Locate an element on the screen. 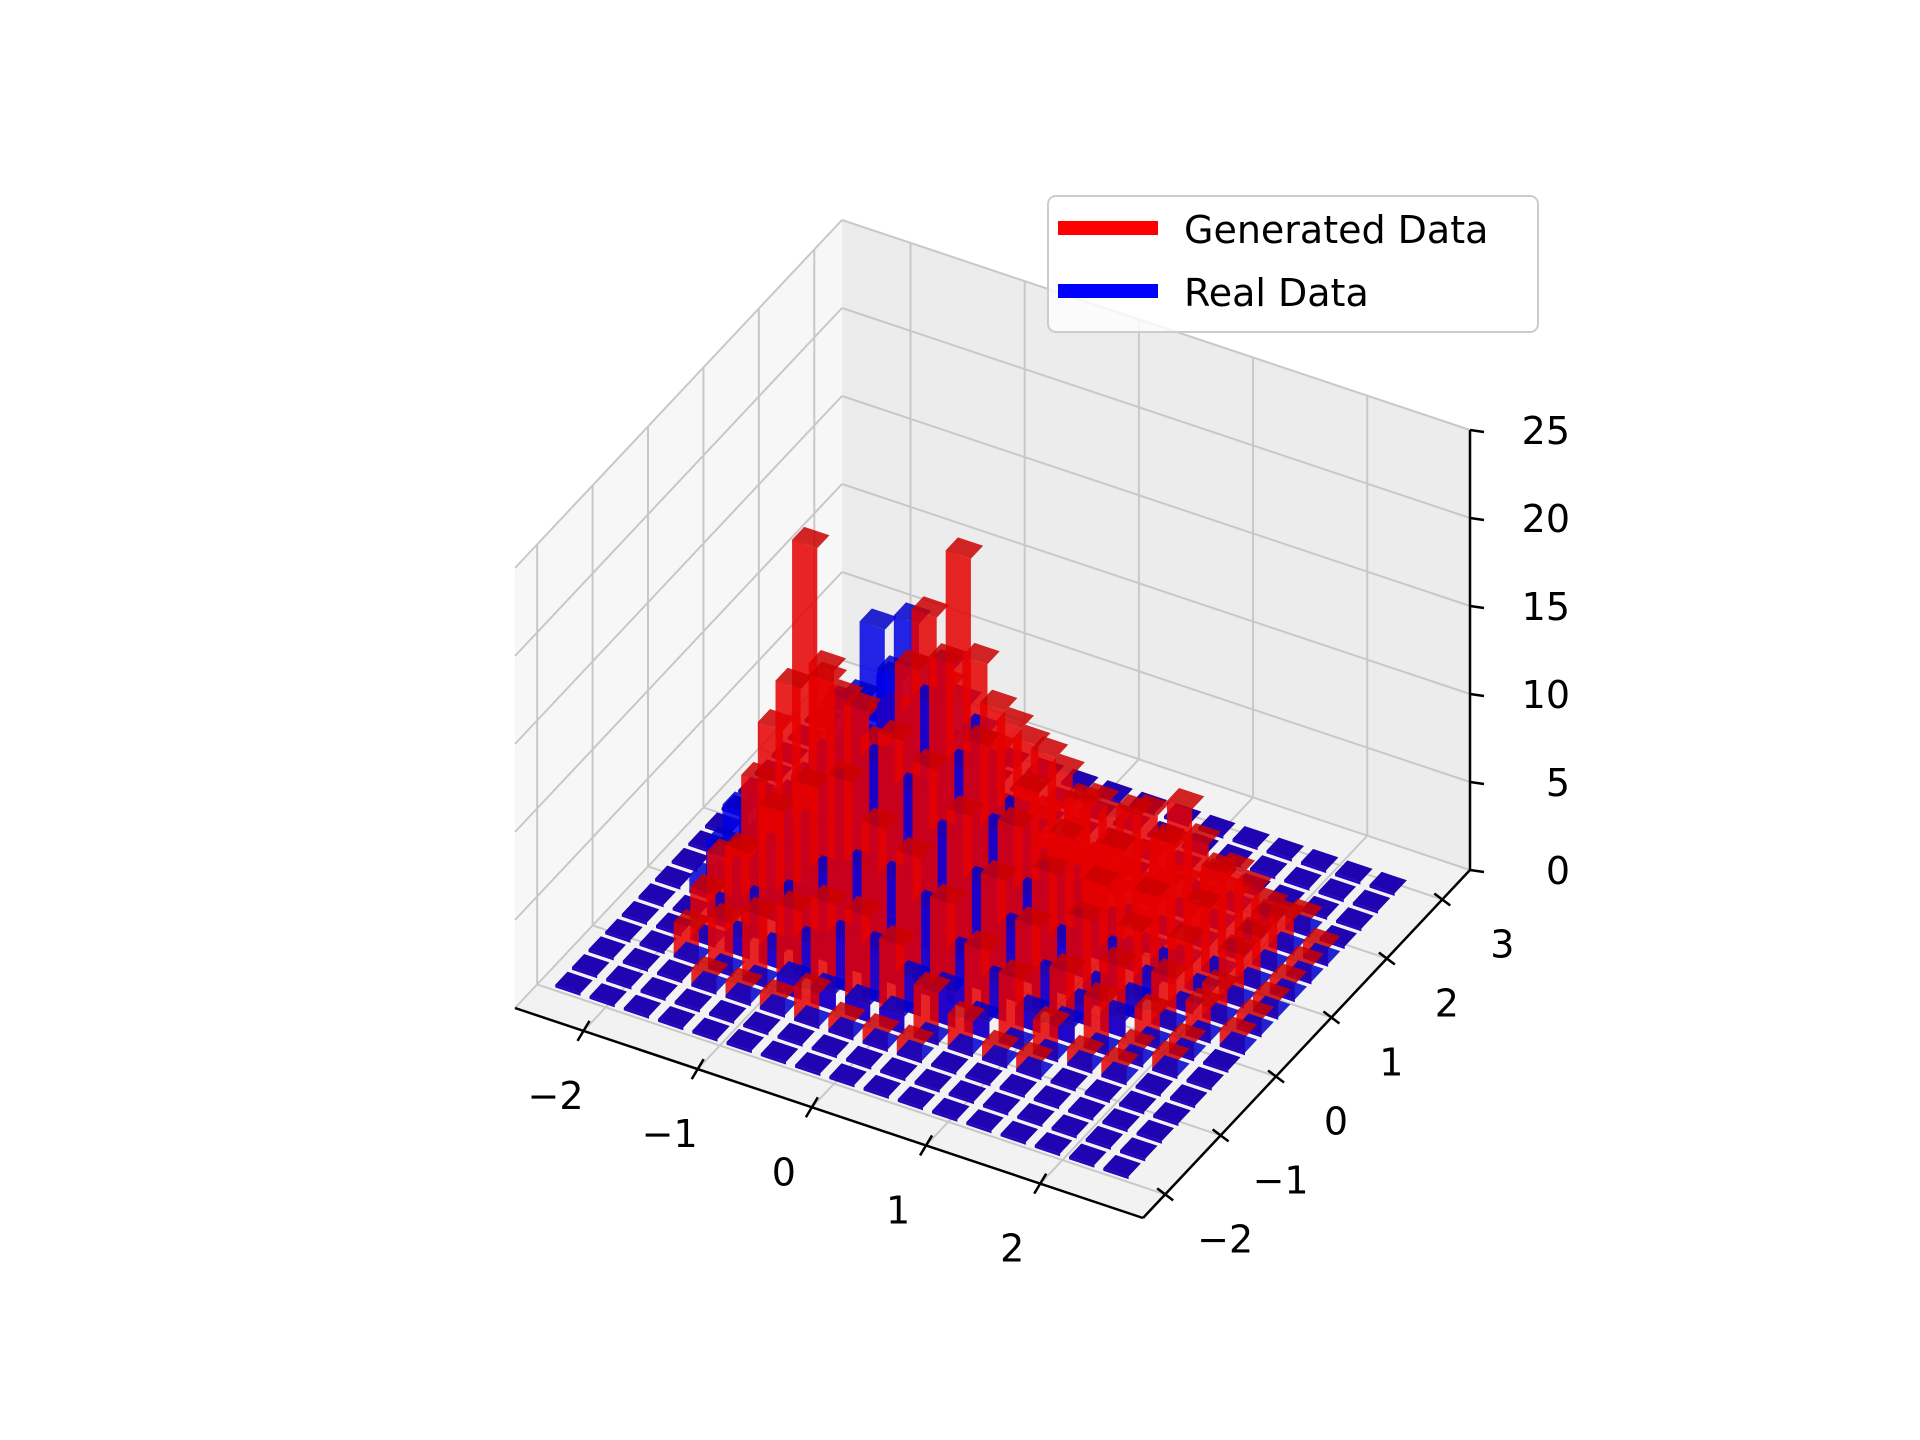 Image resolution: width=1920 pixels, height=1440 pixels. z-tick-label: 5 is located at coordinates (1558, 783).